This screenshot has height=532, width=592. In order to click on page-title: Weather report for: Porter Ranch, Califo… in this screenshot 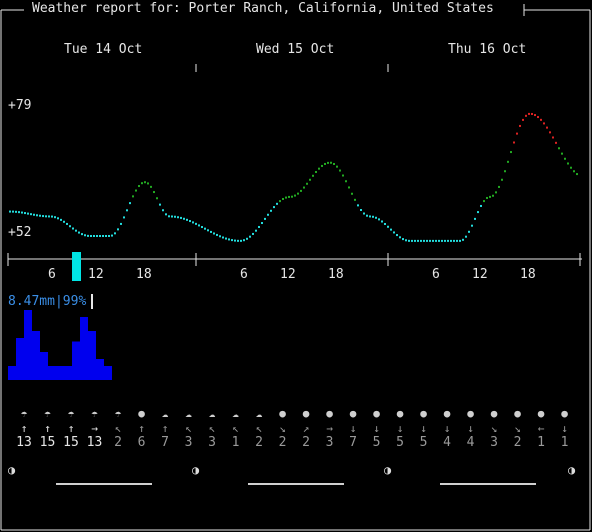, I will do `click(263, 8)`.